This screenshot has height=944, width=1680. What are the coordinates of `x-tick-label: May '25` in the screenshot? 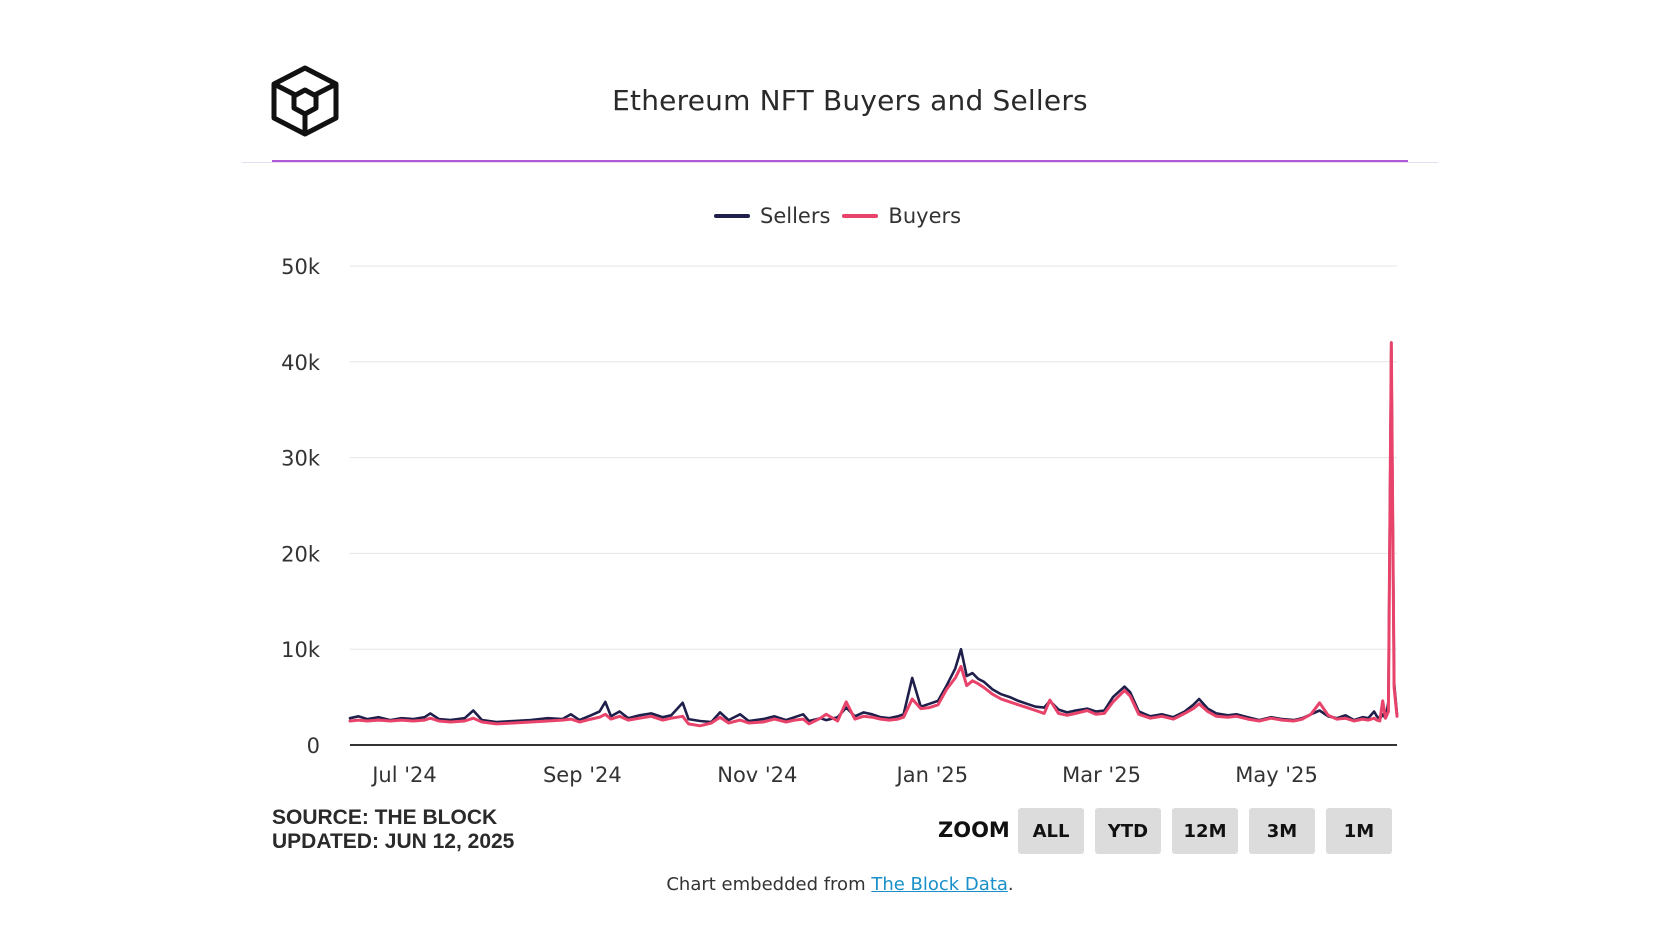 It's located at (1276, 775).